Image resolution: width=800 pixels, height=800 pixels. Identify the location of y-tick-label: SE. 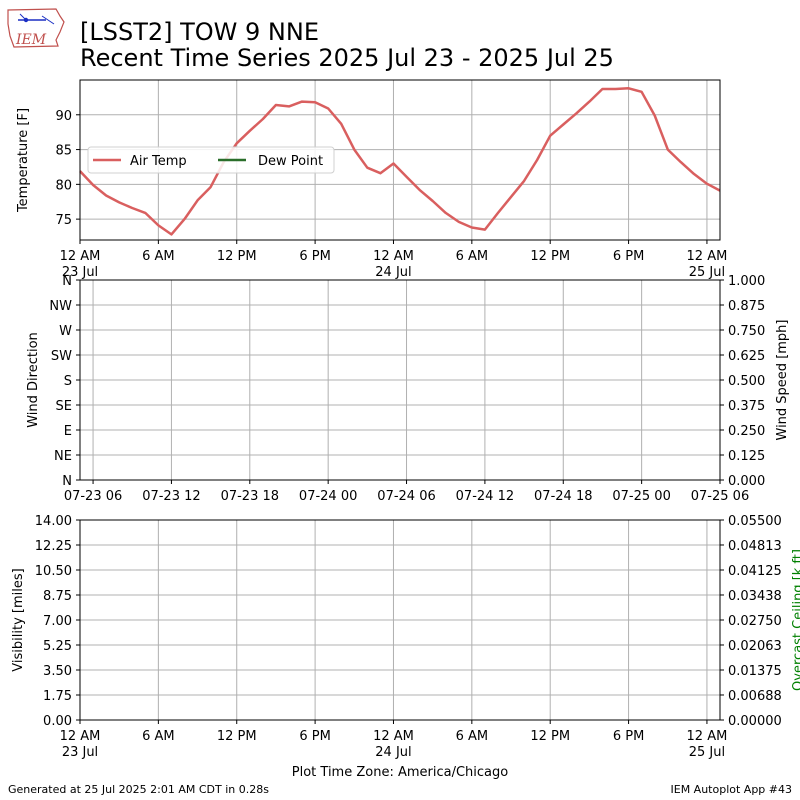
(64, 406).